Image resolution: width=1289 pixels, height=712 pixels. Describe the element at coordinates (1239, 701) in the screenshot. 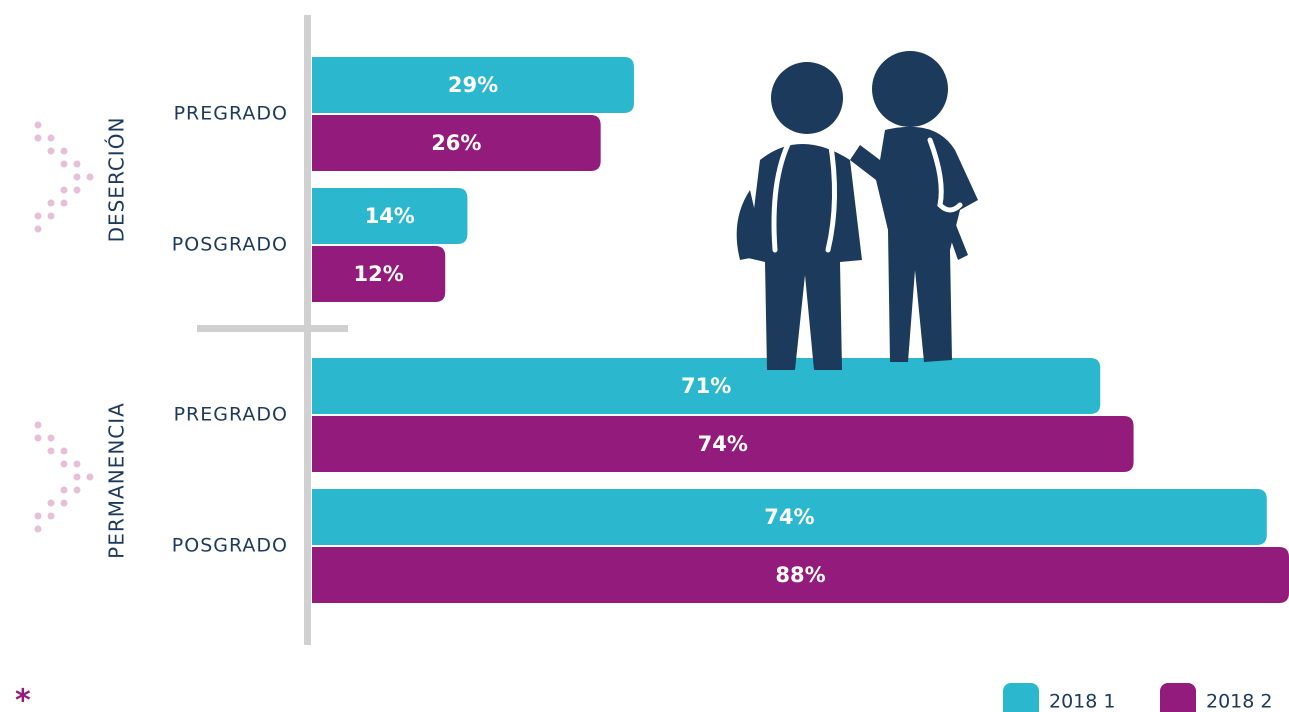

I see `legend-label: 2018 2` at that location.